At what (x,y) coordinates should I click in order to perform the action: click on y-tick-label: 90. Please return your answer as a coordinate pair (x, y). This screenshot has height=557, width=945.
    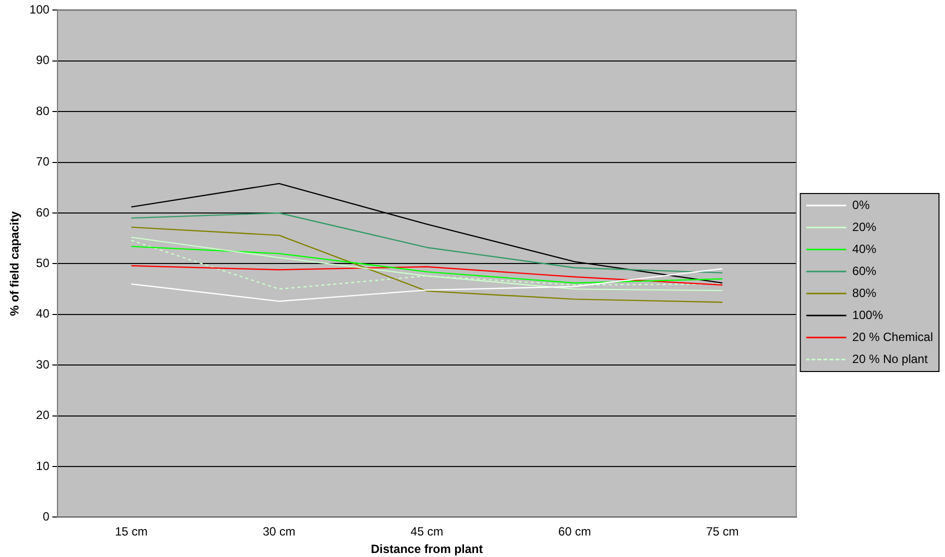
    Looking at the image, I should click on (43, 60).